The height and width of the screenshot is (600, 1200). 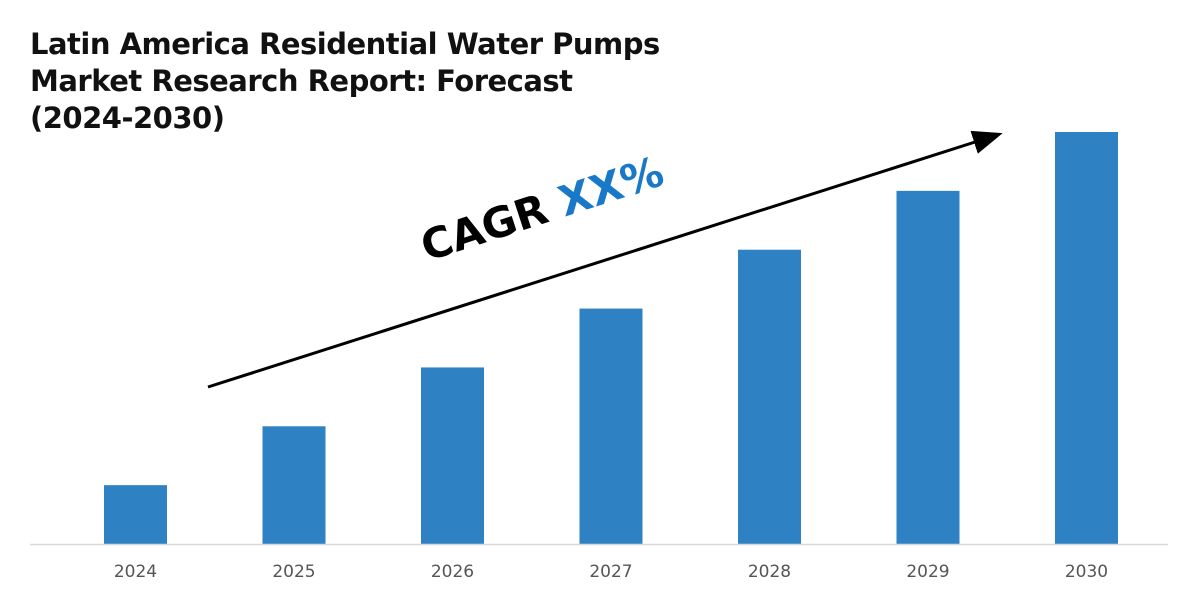 What do you see at coordinates (927, 572) in the screenshot?
I see `x-tick-label: 2029` at bounding box center [927, 572].